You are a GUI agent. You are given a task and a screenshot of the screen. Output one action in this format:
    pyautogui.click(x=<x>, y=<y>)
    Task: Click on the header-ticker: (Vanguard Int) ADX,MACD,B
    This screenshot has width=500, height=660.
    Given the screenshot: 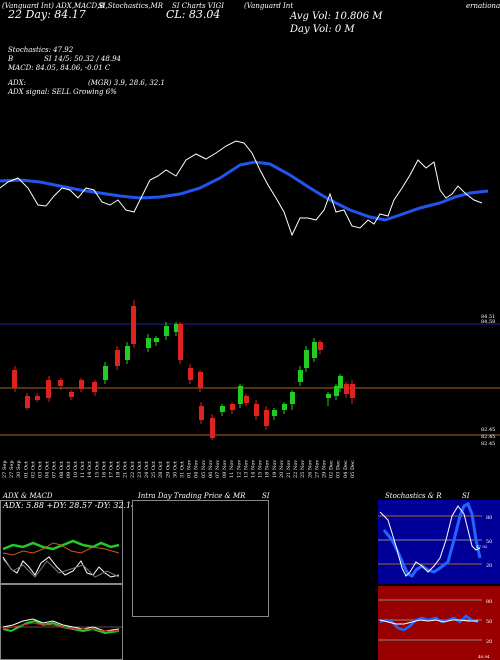 What is the action you would take?
    pyautogui.click(x=53, y=6)
    